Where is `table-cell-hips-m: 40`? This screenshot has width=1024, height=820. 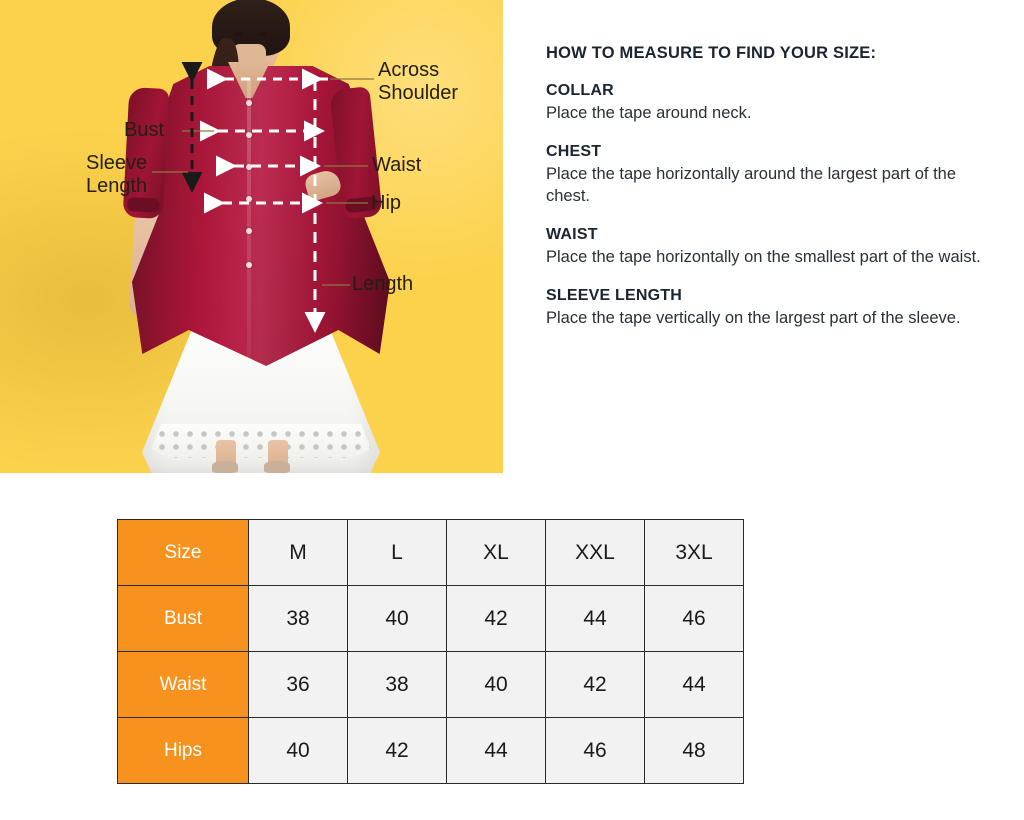
table-cell-hips-m: 40 is located at coordinates (298, 750).